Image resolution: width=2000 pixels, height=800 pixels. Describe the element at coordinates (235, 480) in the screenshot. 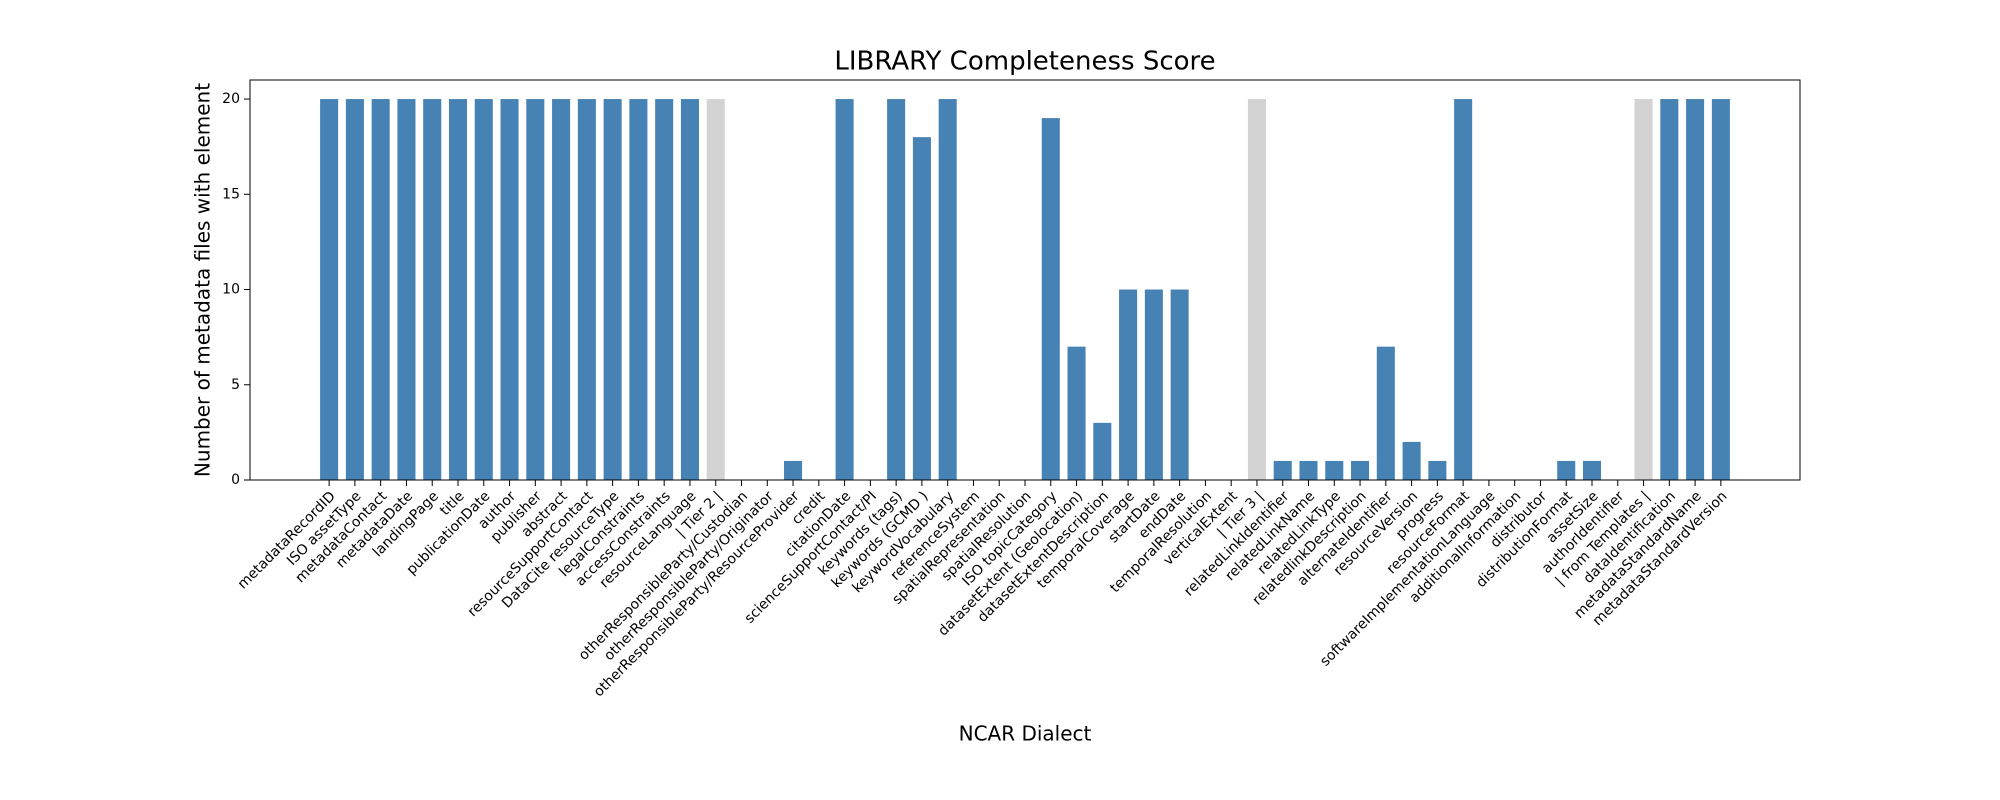

I see `y-tick-label: 0` at that location.